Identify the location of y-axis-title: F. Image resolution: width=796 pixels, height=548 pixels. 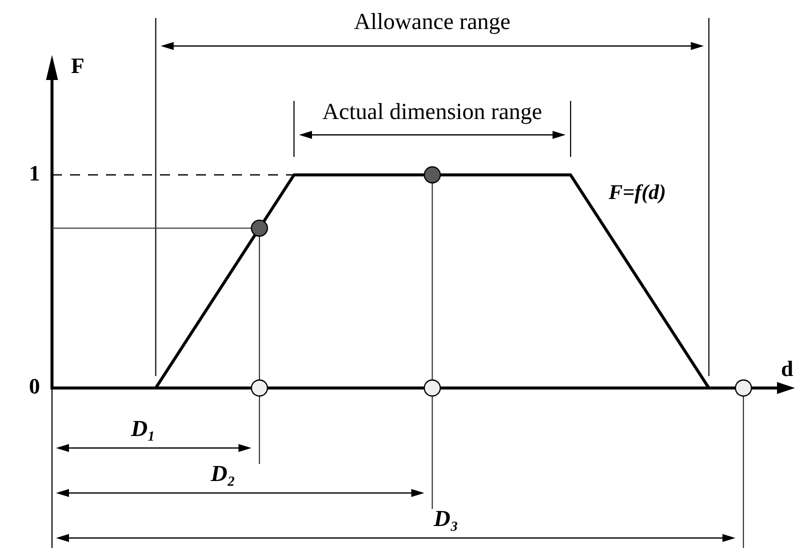
(77, 65).